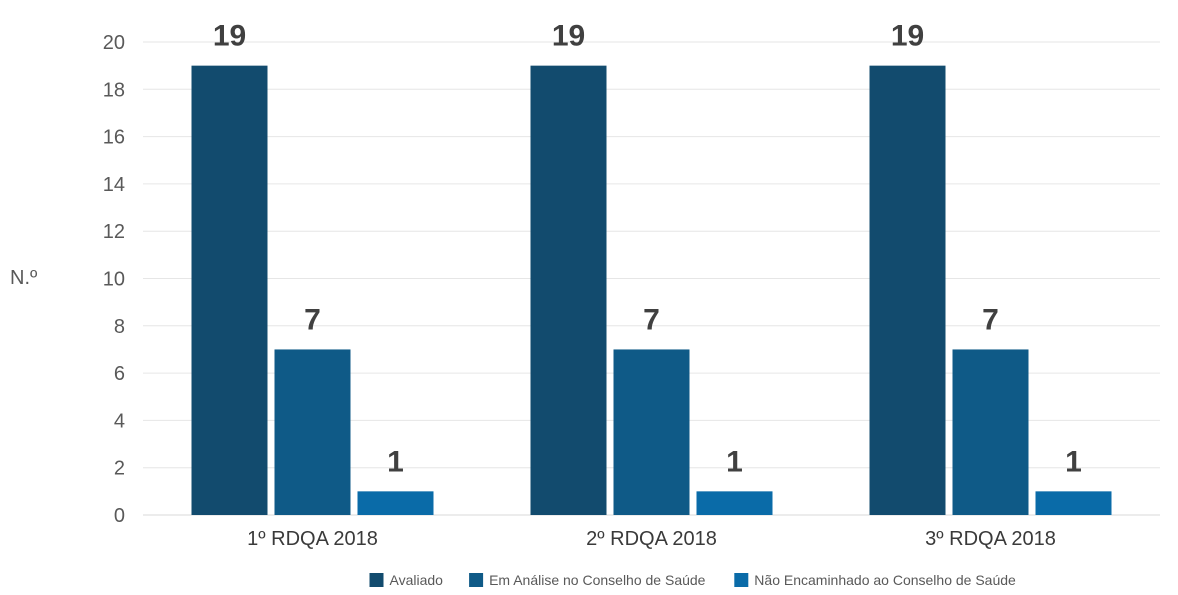 This screenshot has width=1178, height=595. Describe the element at coordinates (24, 278) in the screenshot. I see `y-axis-title: N.º` at that location.